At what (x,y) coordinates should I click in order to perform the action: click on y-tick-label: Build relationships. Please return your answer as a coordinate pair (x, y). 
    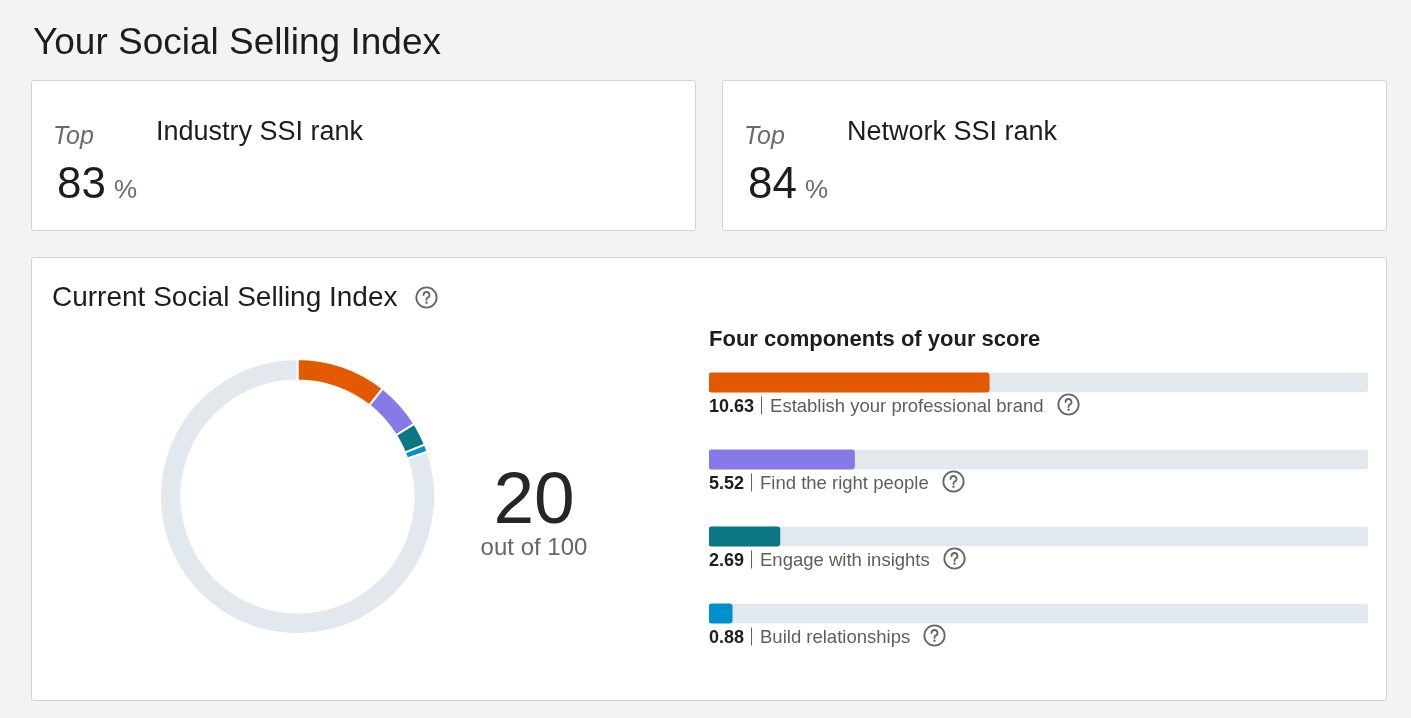
    Looking at the image, I should click on (835, 636).